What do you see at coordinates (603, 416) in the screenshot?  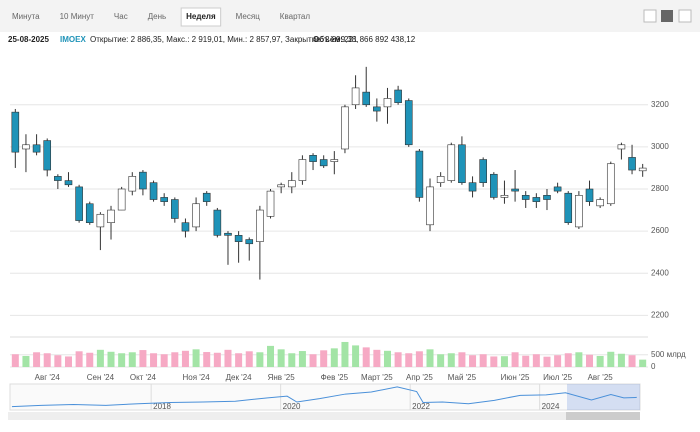 I see `scroll-thumb` at bounding box center [603, 416].